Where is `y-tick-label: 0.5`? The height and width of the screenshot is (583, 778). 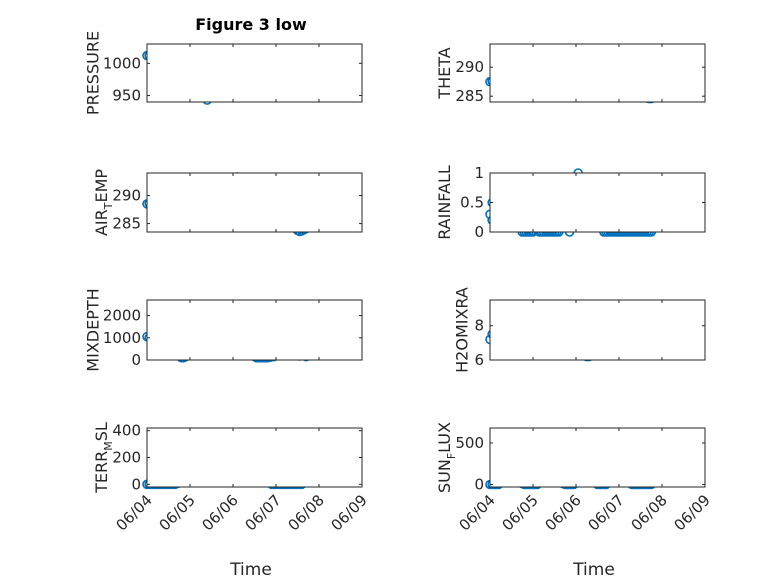 y-tick-label: 0.5 is located at coordinates (472, 203).